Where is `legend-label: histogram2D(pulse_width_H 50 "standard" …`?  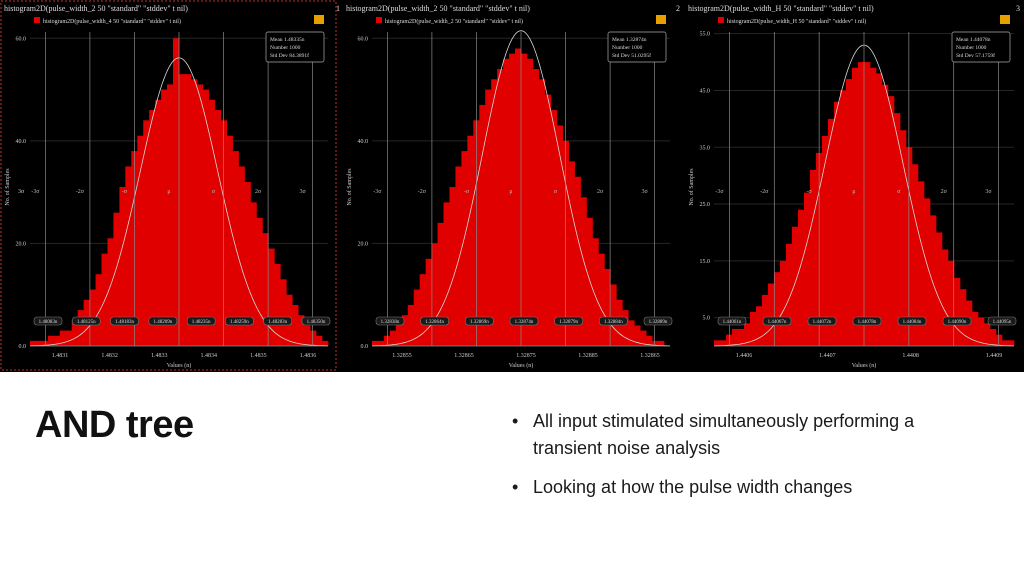
legend-label: histogram2D(pulse_width_H 50 "standard" … is located at coordinates (796, 21).